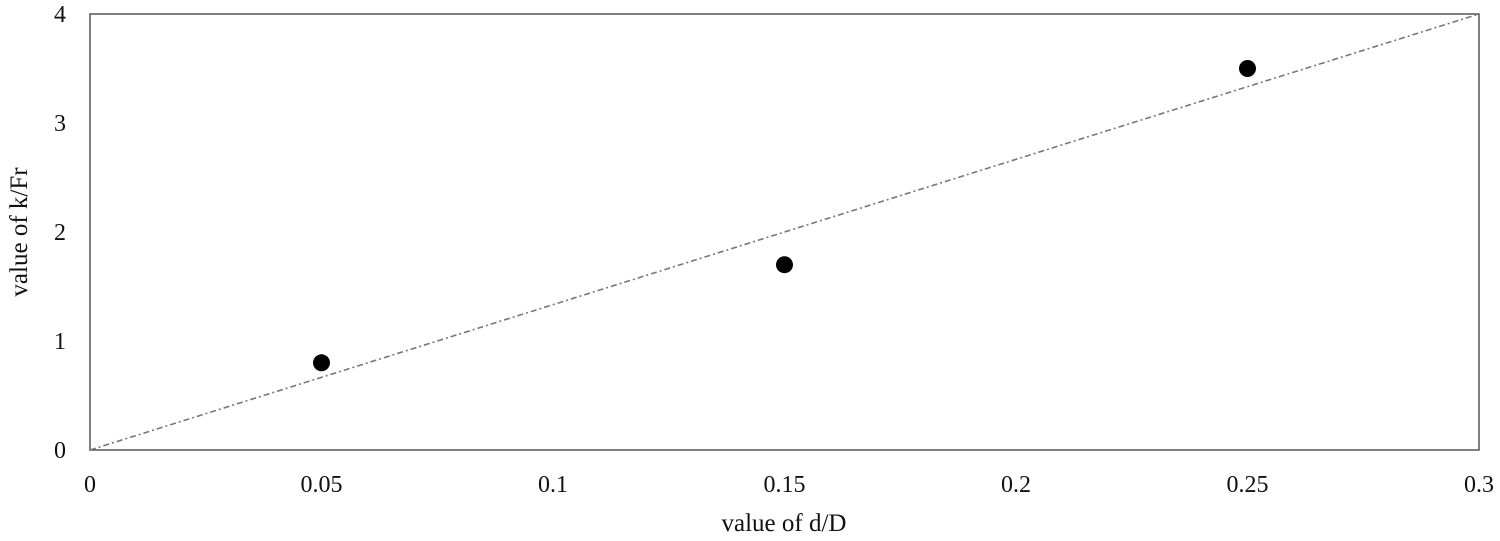 The height and width of the screenshot is (541, 1500). I want to click on y-axis-tick-labels: 0 1 2 3 4, so click(60, 233).